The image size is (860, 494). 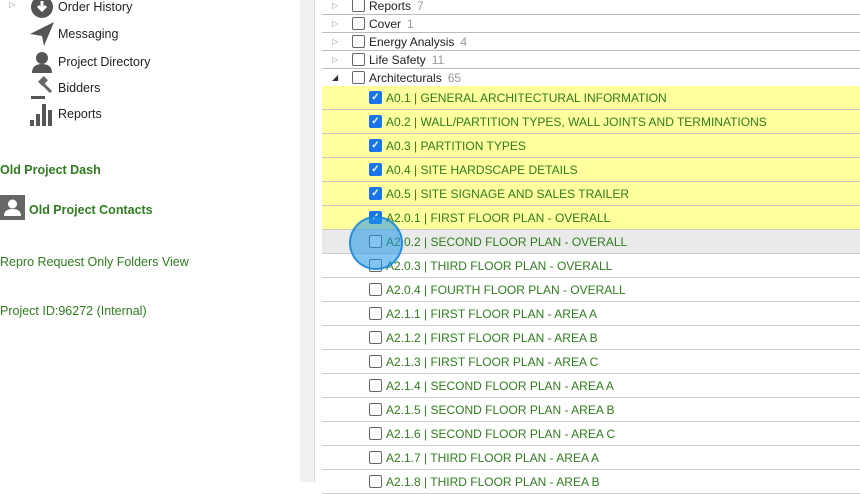 What do you see at coordinates (591, 170) in the screenshot?
I see `sheet-row: ✓ A0.4 | SITE HARDSCAPE DETAILS` at bounding box center [591, 170].